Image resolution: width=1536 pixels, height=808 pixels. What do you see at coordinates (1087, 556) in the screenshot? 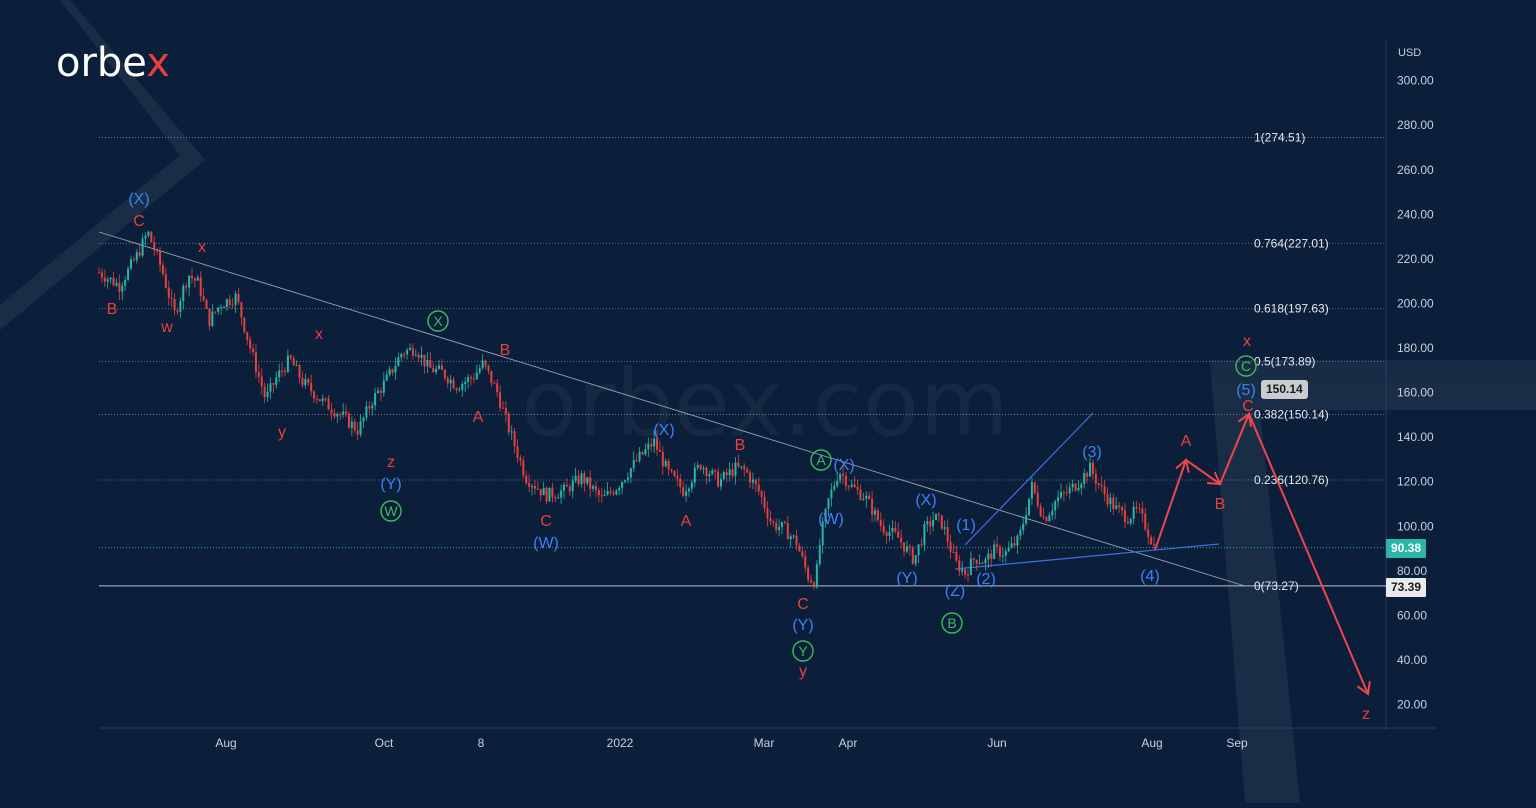
I see `lower-channel-line` at bounding box center [1087, 556].